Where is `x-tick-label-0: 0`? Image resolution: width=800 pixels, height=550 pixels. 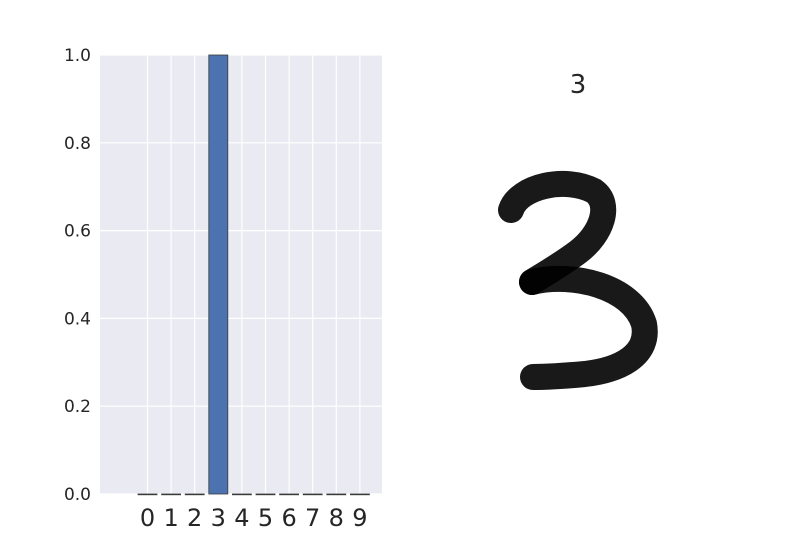 x-tick-label-0: 0 is located at coordinates (147, 518).